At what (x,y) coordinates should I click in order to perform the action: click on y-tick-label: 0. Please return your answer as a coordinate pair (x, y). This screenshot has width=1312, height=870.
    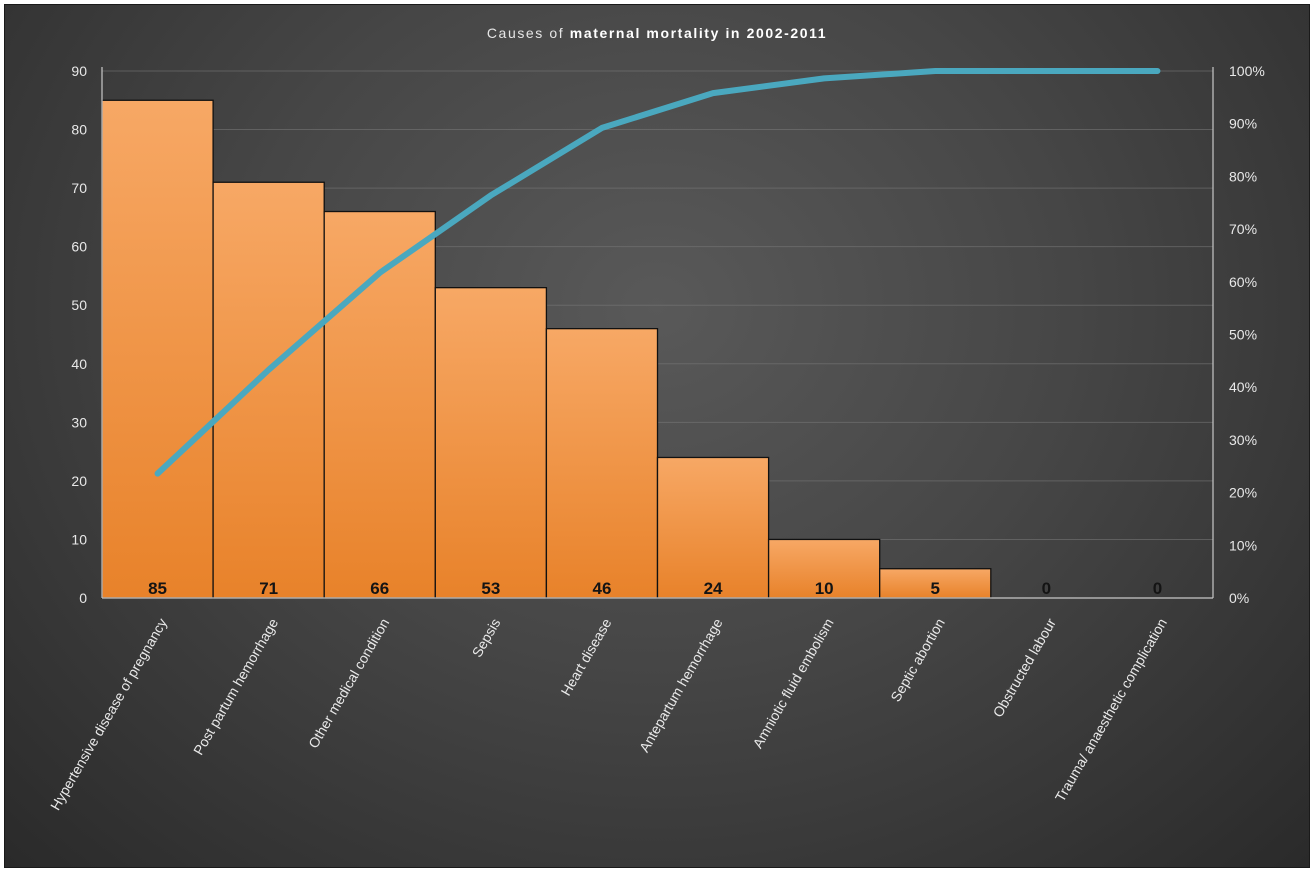
    Looking at the image, I should click on (83, 598).